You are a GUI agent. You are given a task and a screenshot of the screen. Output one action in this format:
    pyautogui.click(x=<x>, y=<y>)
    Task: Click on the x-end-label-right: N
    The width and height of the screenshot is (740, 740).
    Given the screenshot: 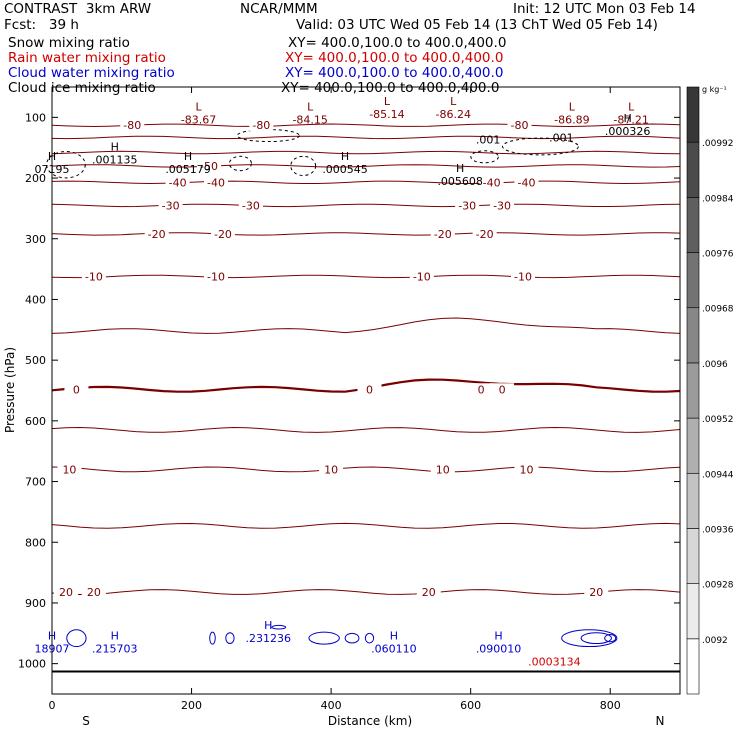 What is the action you would take?
    pyautogui.click(x=660, y=721)
    